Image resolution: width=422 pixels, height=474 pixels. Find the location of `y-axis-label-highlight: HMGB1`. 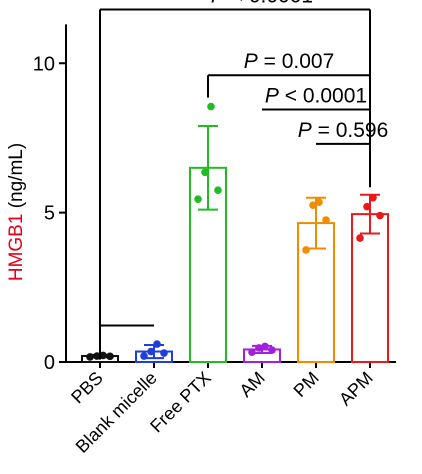

y-axis-label-highlight: HMGB1 is located at coordinates (16, 248).